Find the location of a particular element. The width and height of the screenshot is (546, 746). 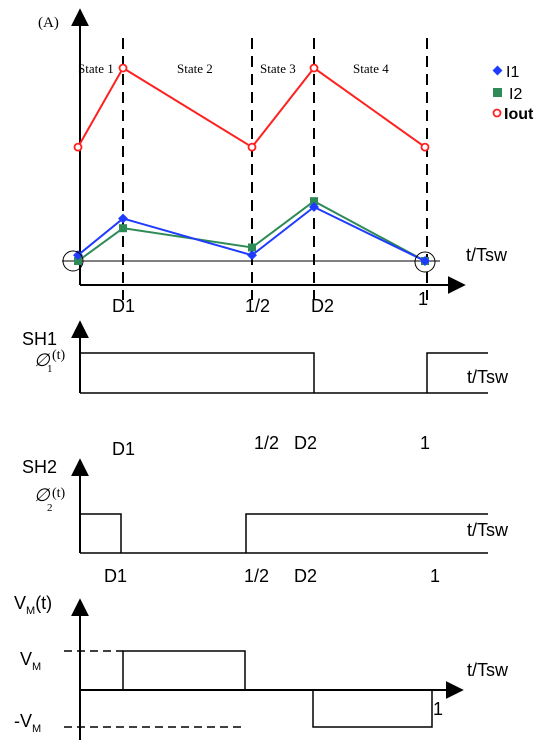

sh1-tick-d1: D1 is located at coordinates (123, 449).